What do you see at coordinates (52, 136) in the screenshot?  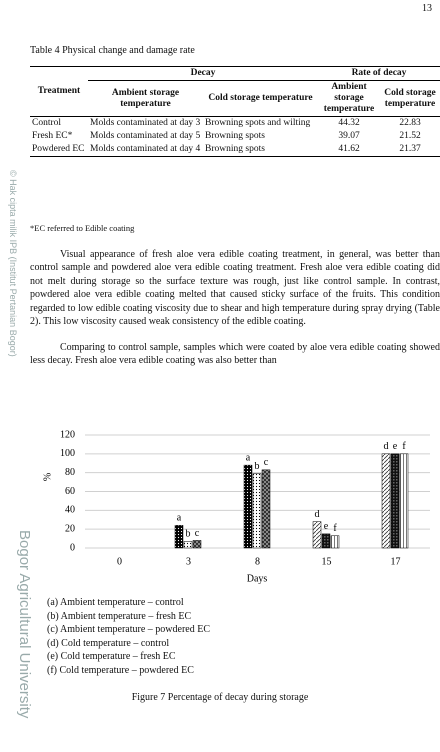 I see `table-cell: Fresh EC*` at bounding box center [52, 136].